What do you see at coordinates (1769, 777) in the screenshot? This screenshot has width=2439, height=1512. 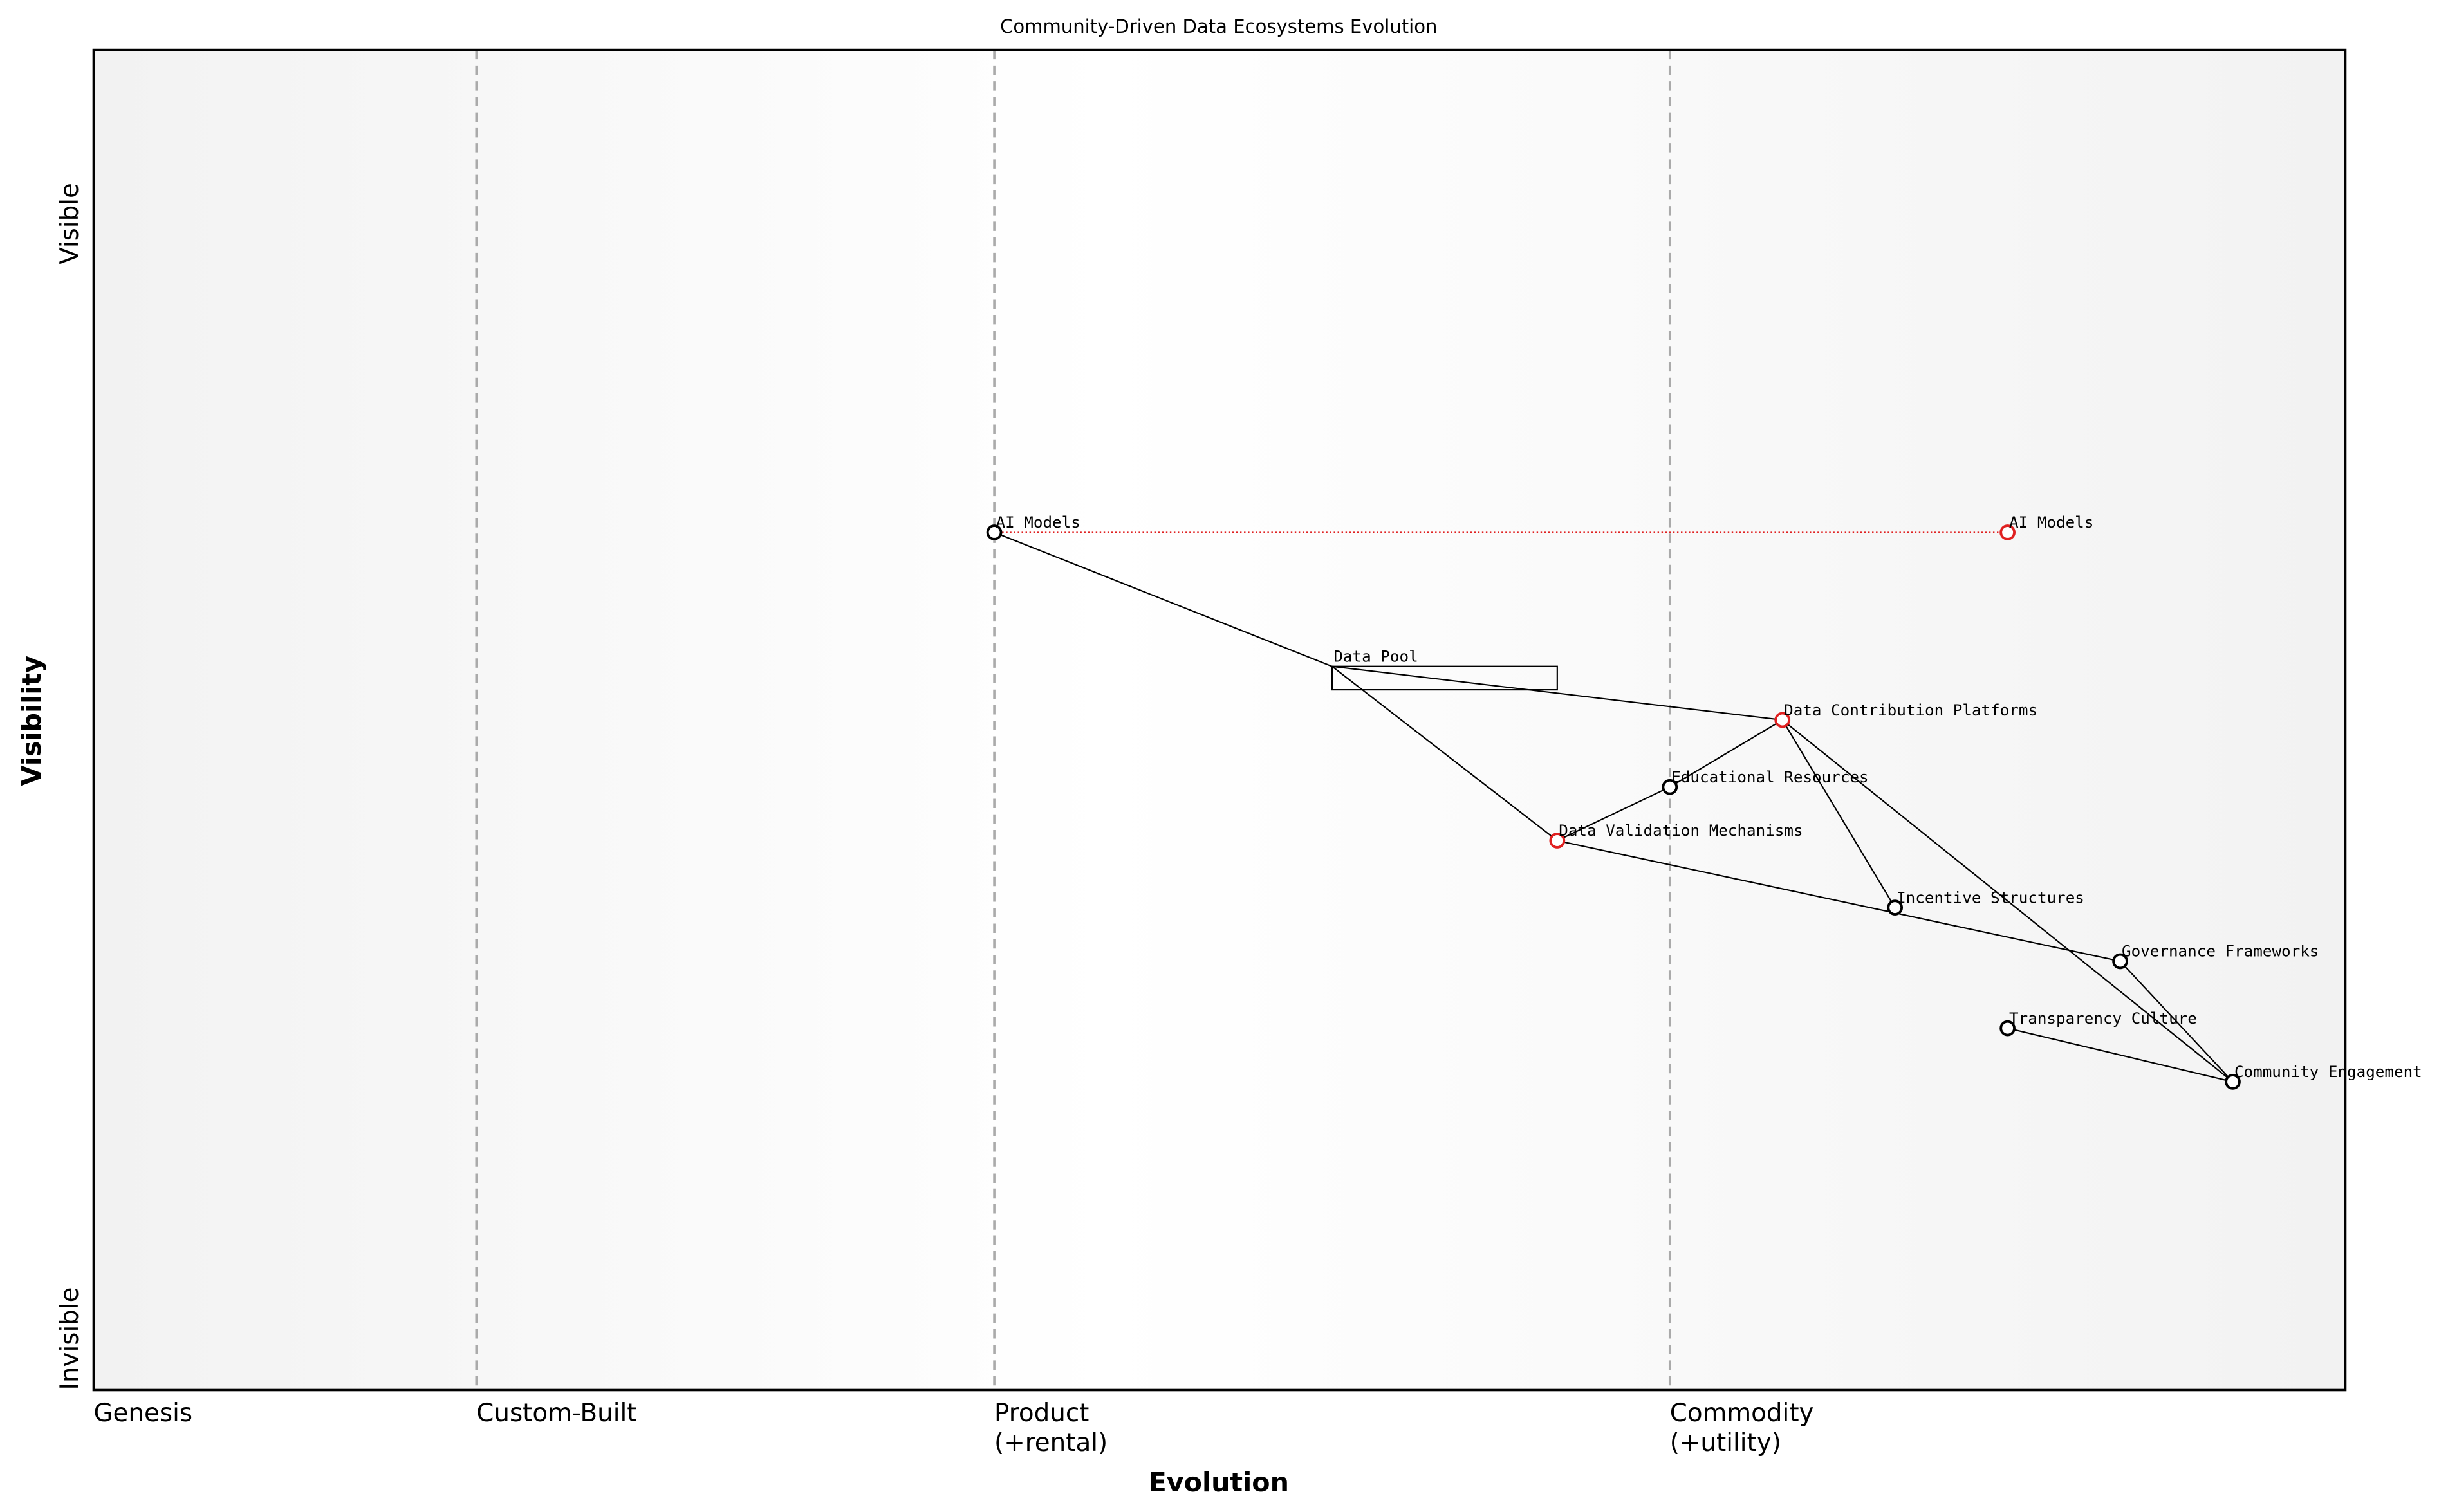 I see `component-label: Educational Resources` at bounding box center [1769, 777].